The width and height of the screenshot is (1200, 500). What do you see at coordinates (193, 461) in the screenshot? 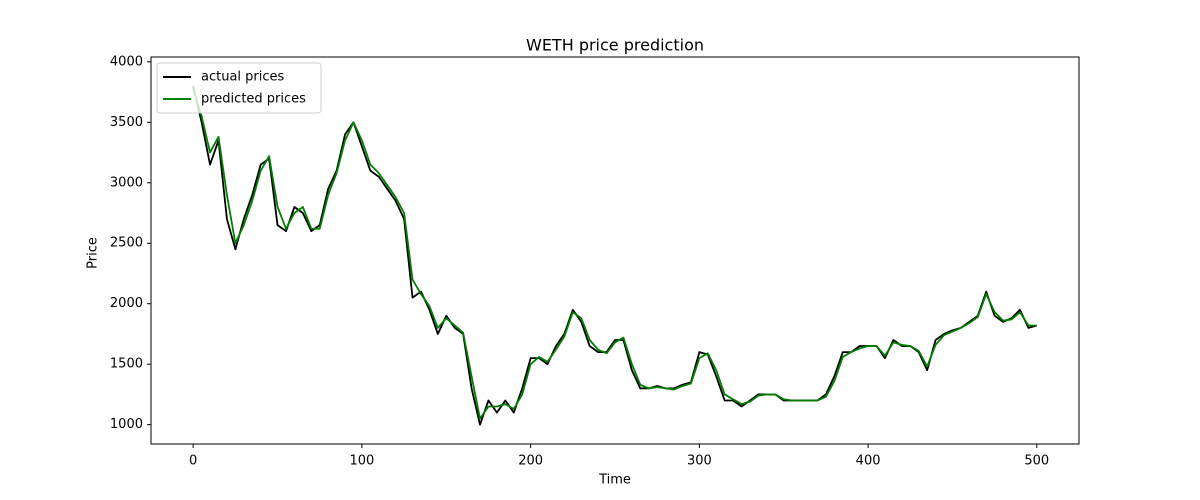
I see `x-tick-label: 0` at bounding box center [193, 461].